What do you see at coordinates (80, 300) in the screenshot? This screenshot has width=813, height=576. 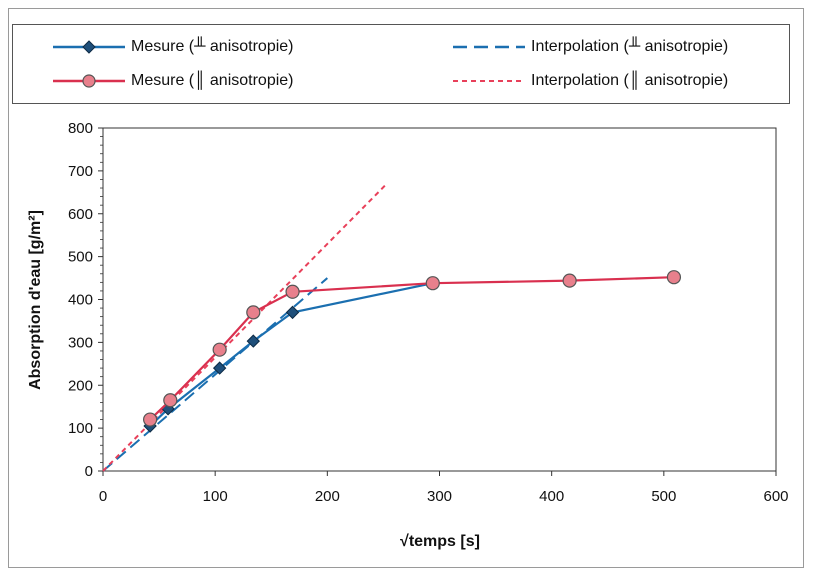 I see `y-tick-label: 400` at bounding box center [80, 300].